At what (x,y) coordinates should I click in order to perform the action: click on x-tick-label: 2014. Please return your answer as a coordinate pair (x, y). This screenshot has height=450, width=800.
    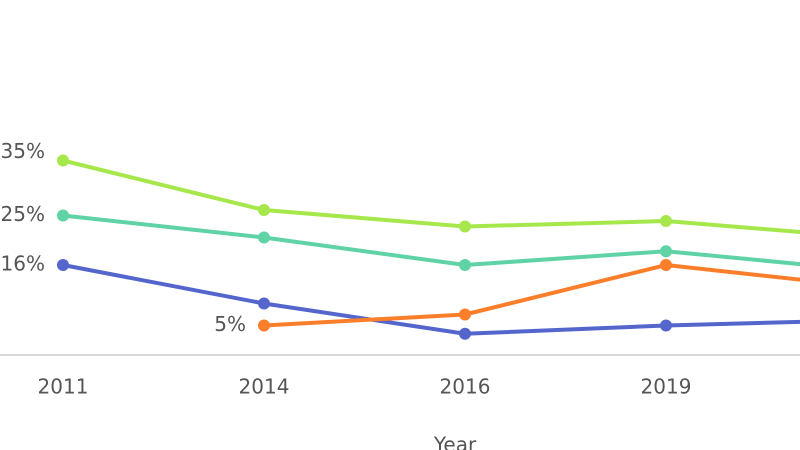
    Looking at the image, I should click on (264, 387).